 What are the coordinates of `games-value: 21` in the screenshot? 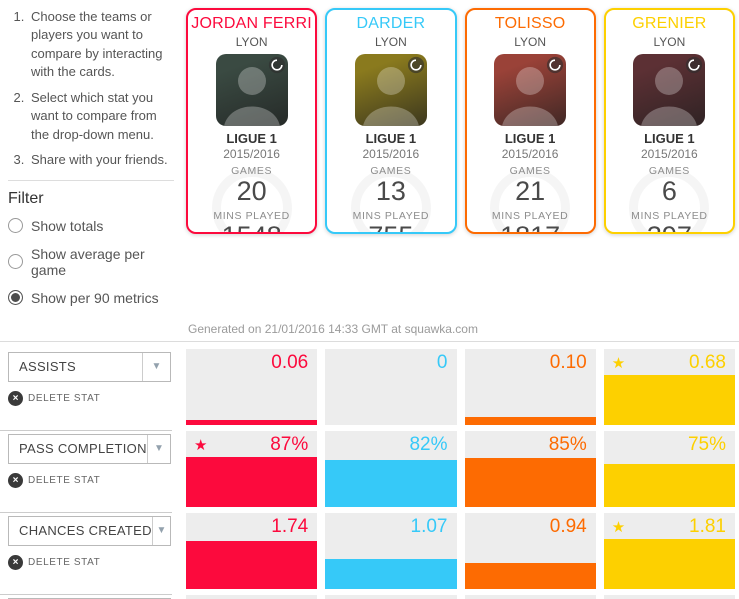 It's located at (530, 191).